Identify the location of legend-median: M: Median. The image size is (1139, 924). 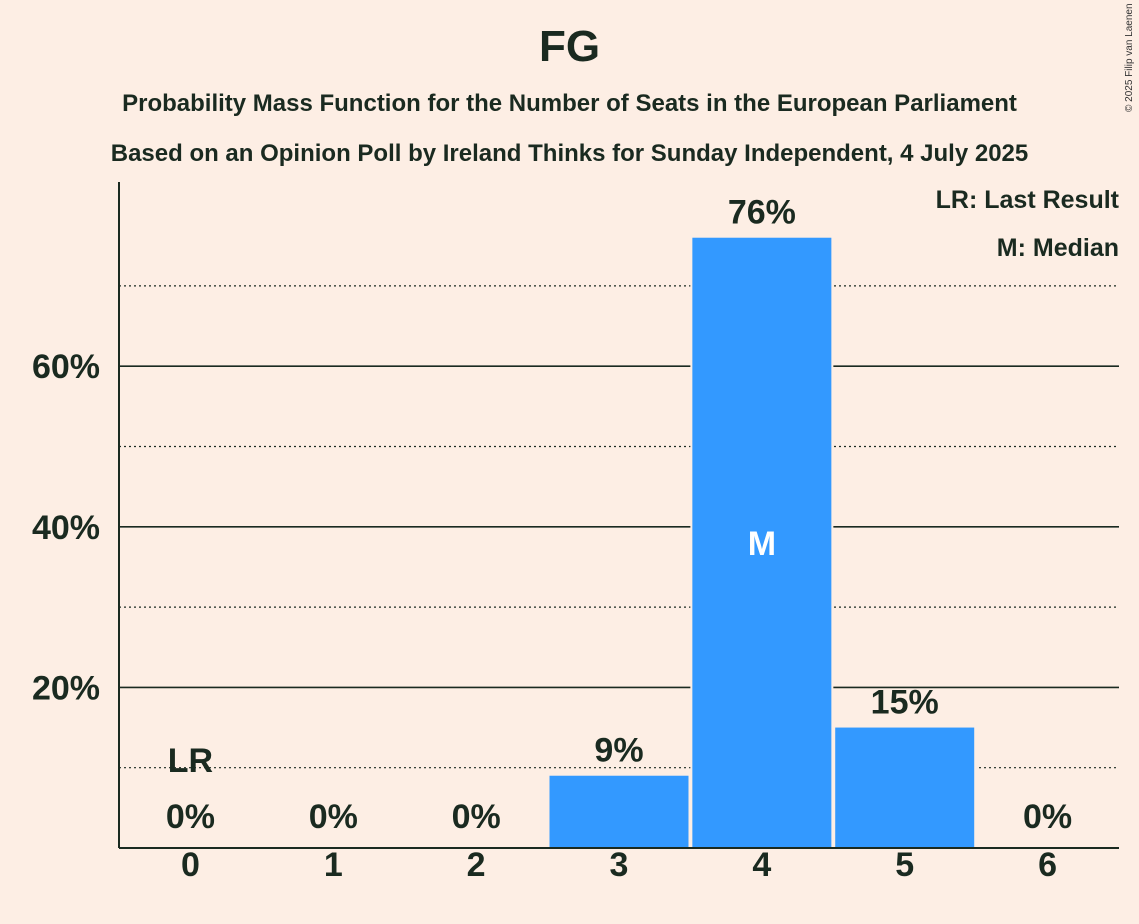
(1057, 248).